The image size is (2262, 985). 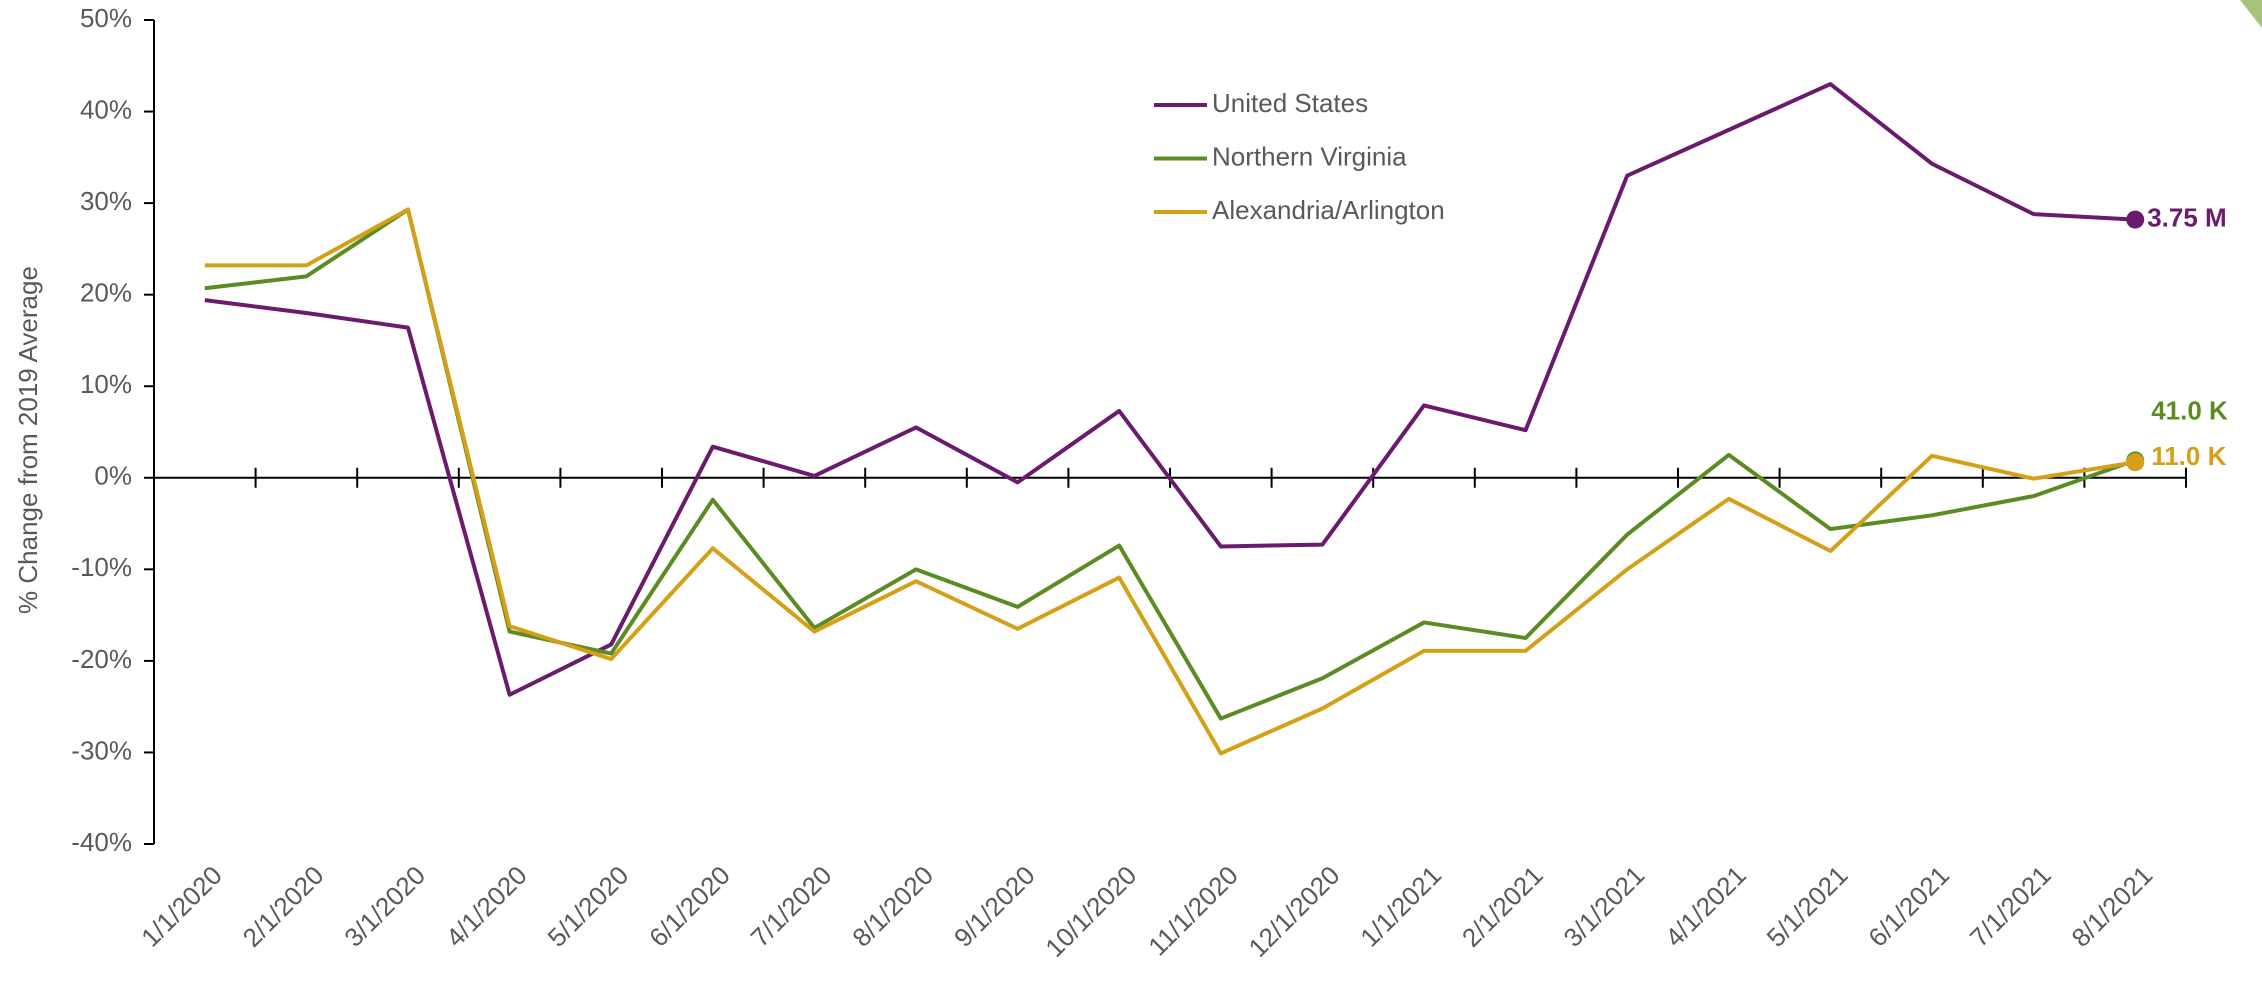 What do you see at coordinates (101, 659) in the screenshot?
I see `y-tick-label: -20%` at bounding box center [101, 659].